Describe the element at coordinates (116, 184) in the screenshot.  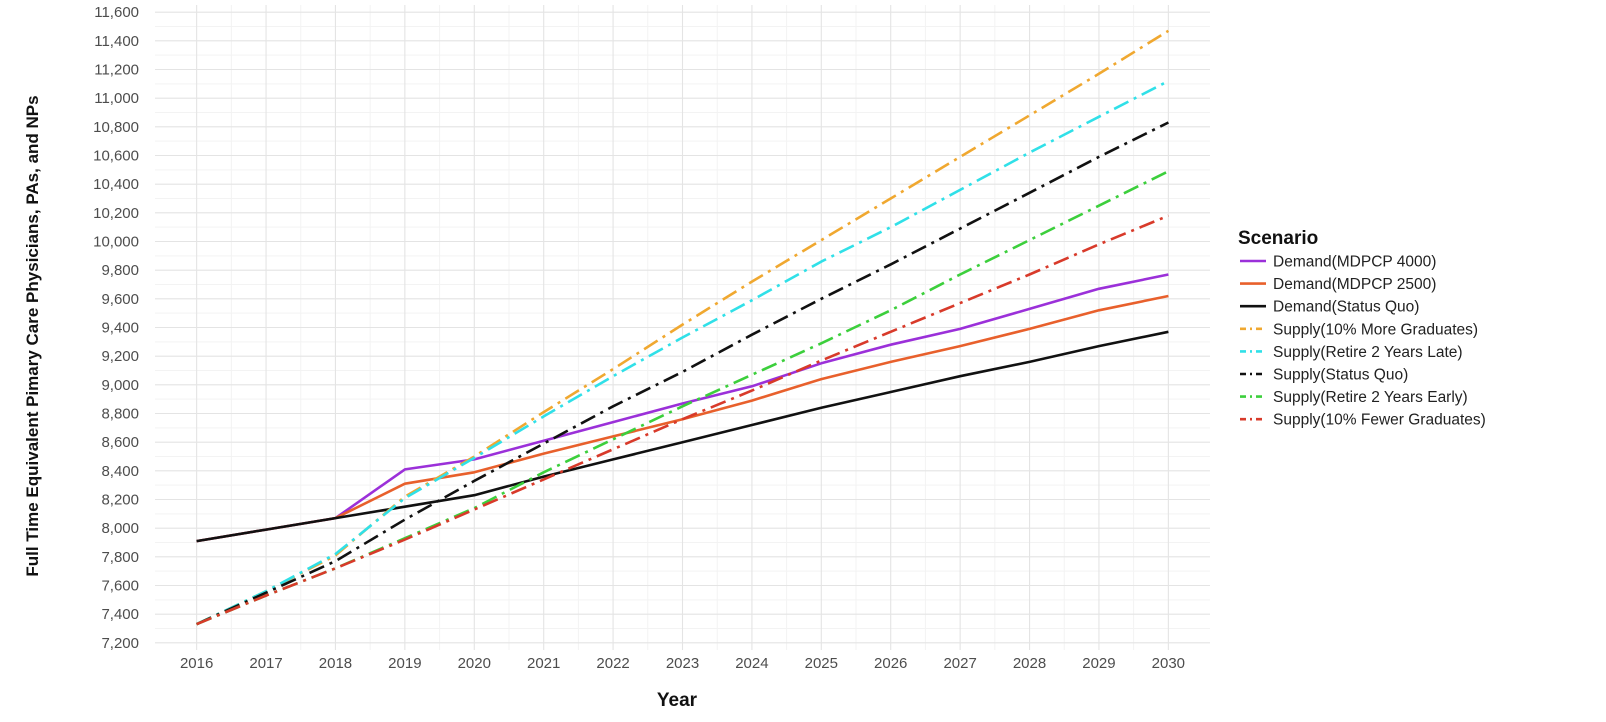
I see `y-tick-label: 10,400` at that location.